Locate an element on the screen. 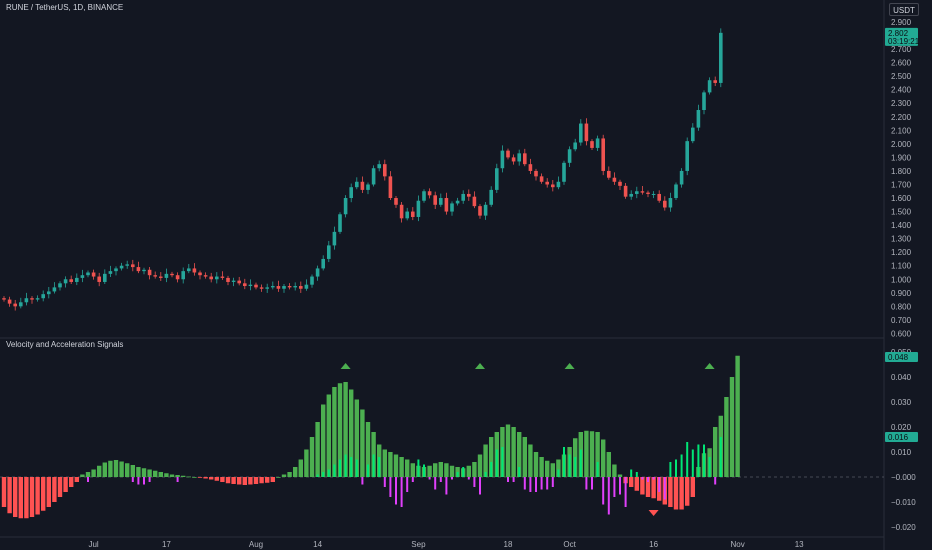 This screenshot has width=932, height=550. currency-button: USDT is located at coordinates (904, 9).